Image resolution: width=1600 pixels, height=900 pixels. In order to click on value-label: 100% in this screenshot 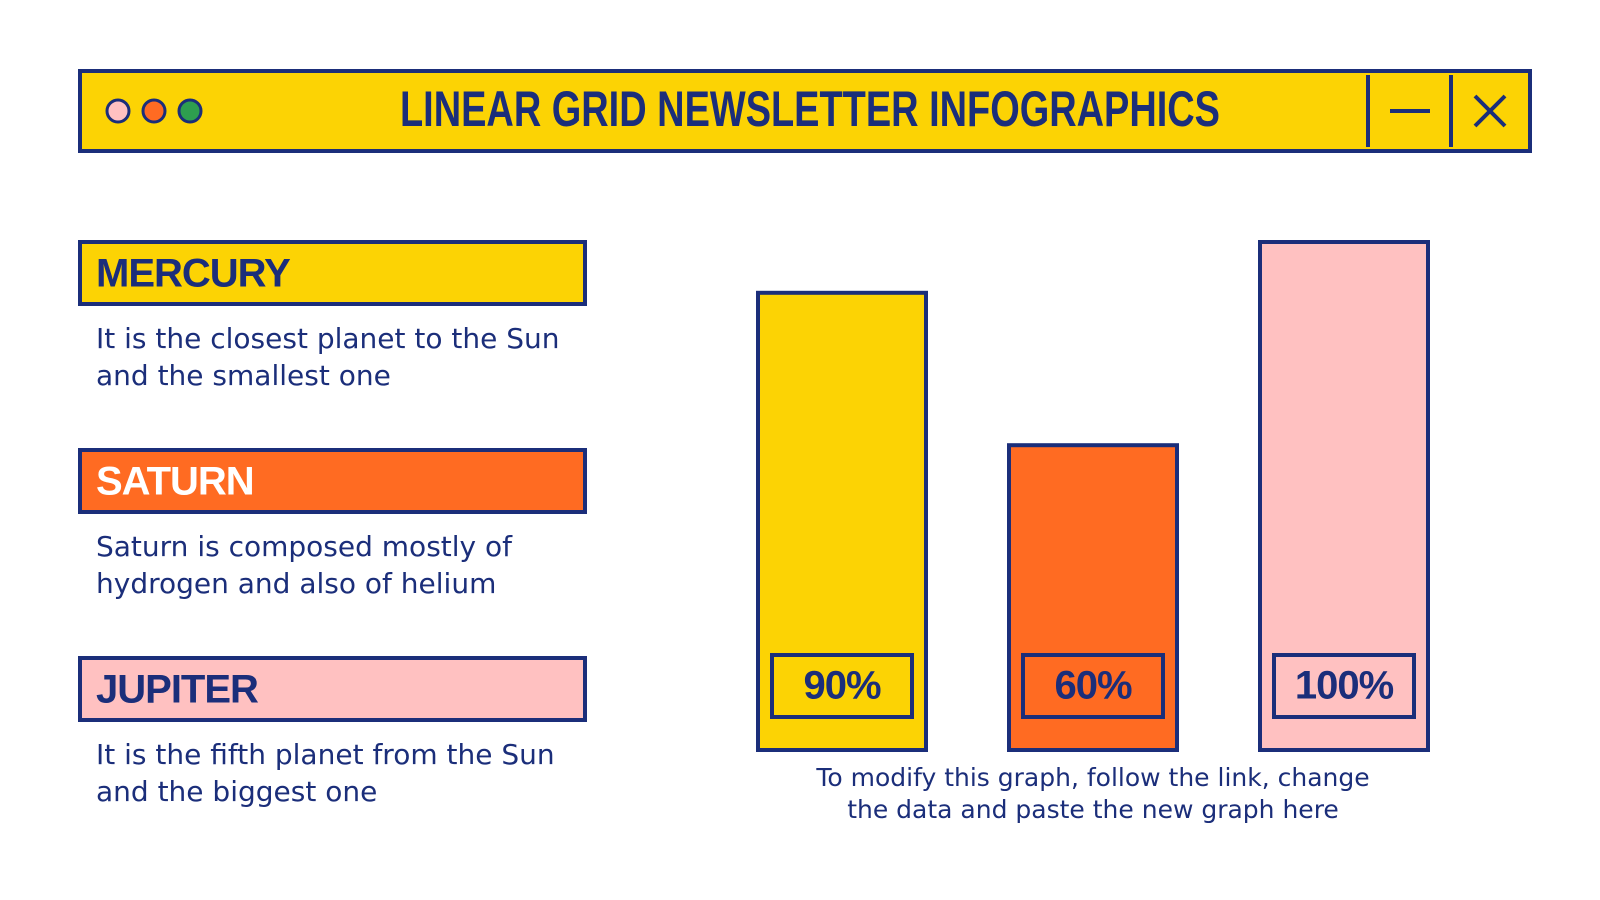, I will do `click(1344, 686)`.